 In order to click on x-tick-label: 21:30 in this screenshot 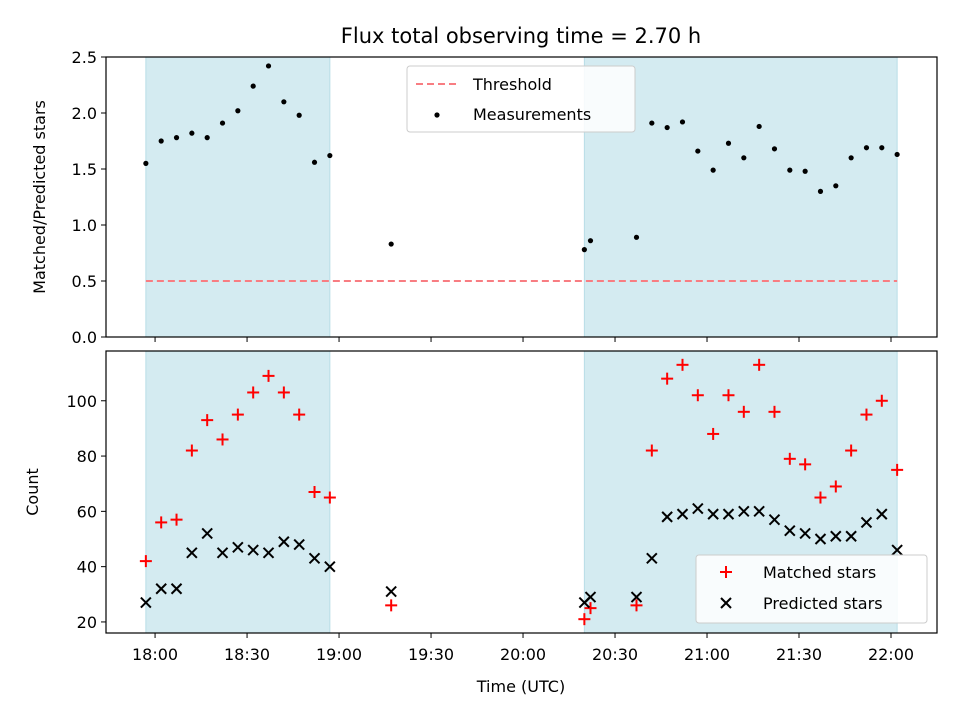, I will do `click(799, 654)`.